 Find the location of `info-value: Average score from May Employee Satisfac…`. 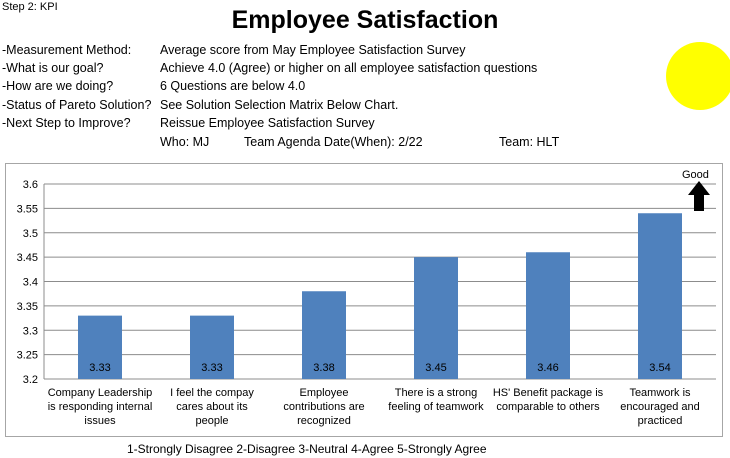

info-value: Average score from May Employee Satisfac… is located at coordinates (313, 50).